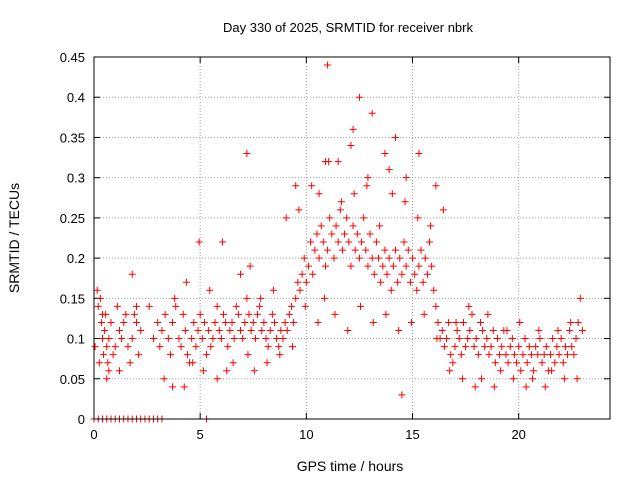 The image size is (640, 480). I want to click on y-tick-label: 0.35, so click(72, 137).